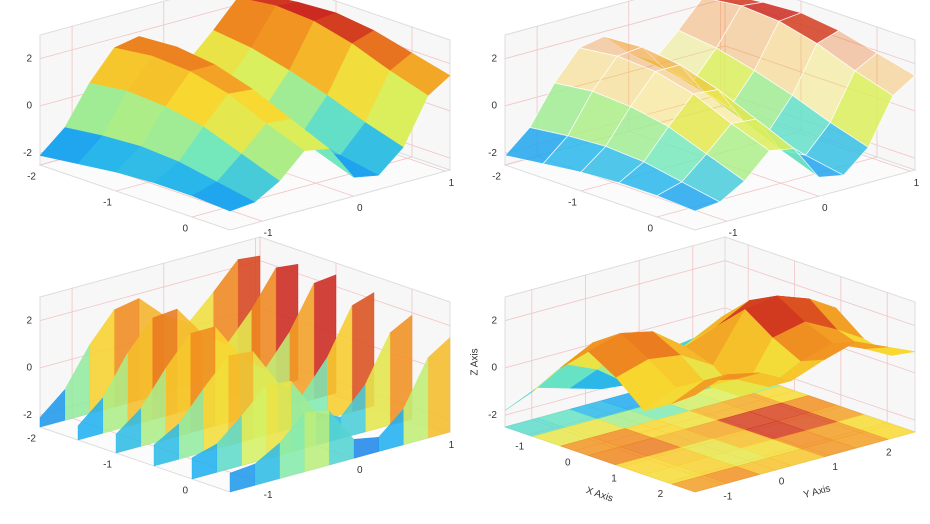  I want to click on z-axis-title: Z Axis, so click(475, 361).